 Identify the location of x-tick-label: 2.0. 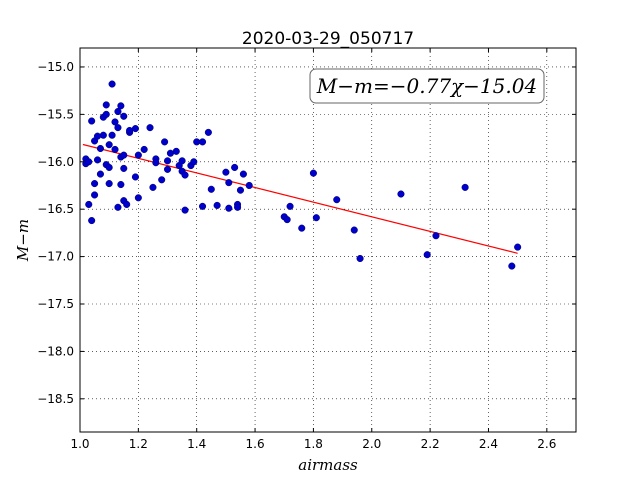
(371, 444).